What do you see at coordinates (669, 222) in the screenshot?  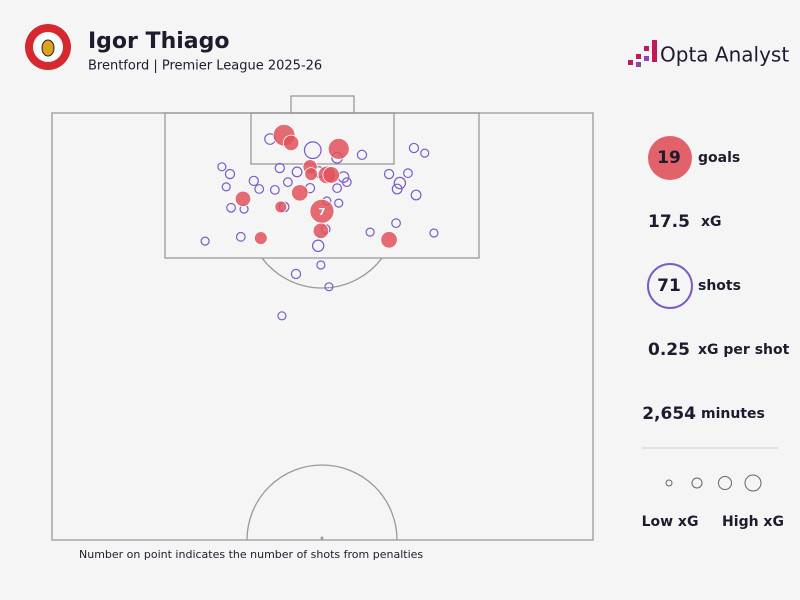 I see `stat-value: 17.5` at bounding box center [669, 222].